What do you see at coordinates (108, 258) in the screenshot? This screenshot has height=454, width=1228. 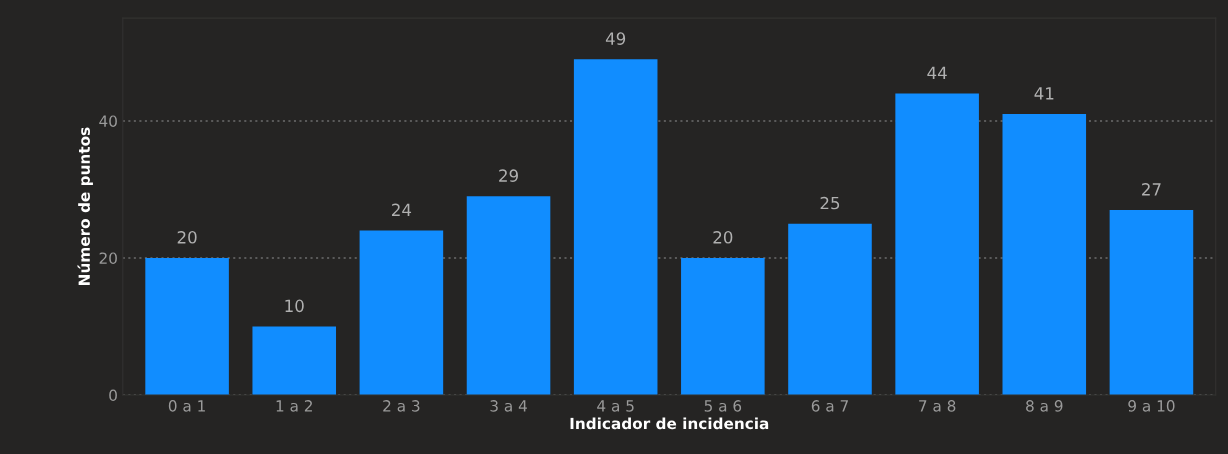 I see `y-tick-label: 20` at bounding box center [108, 258].